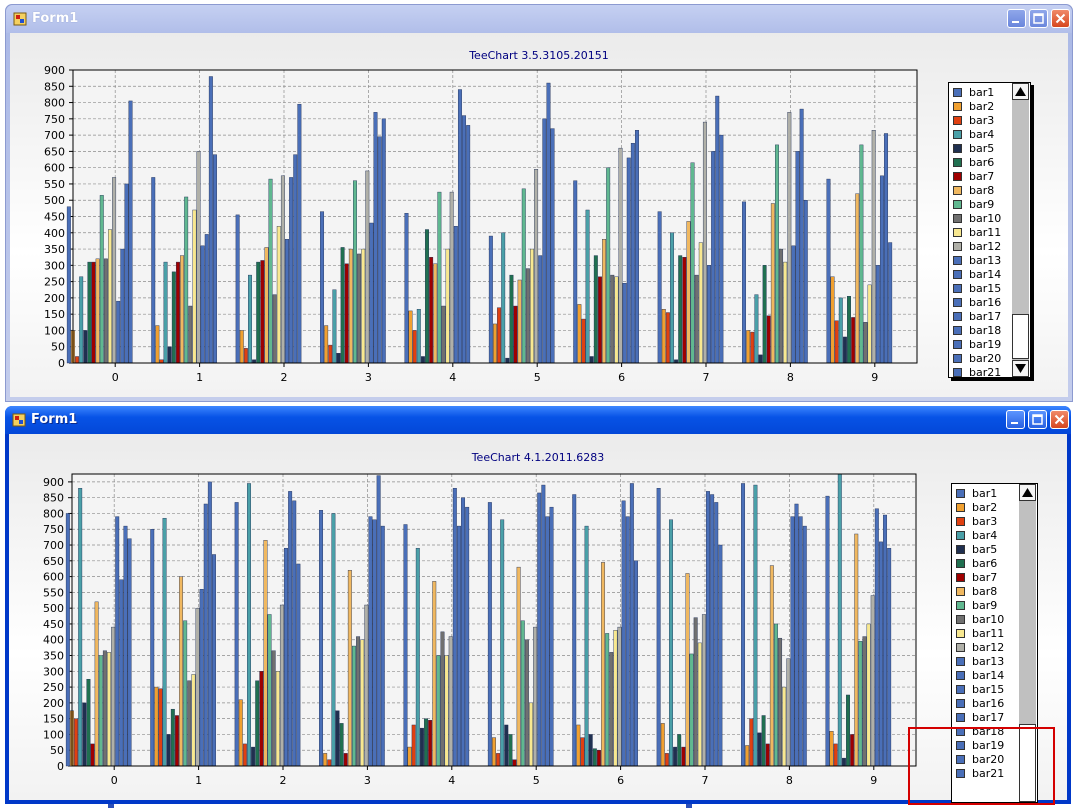 Image resolution: width=1079 pixels, height=808 pixels. What do you see at coordinates (538, 420) in the screenshot?
I see `titlebar: Form1` at bounding box center [538, 420].